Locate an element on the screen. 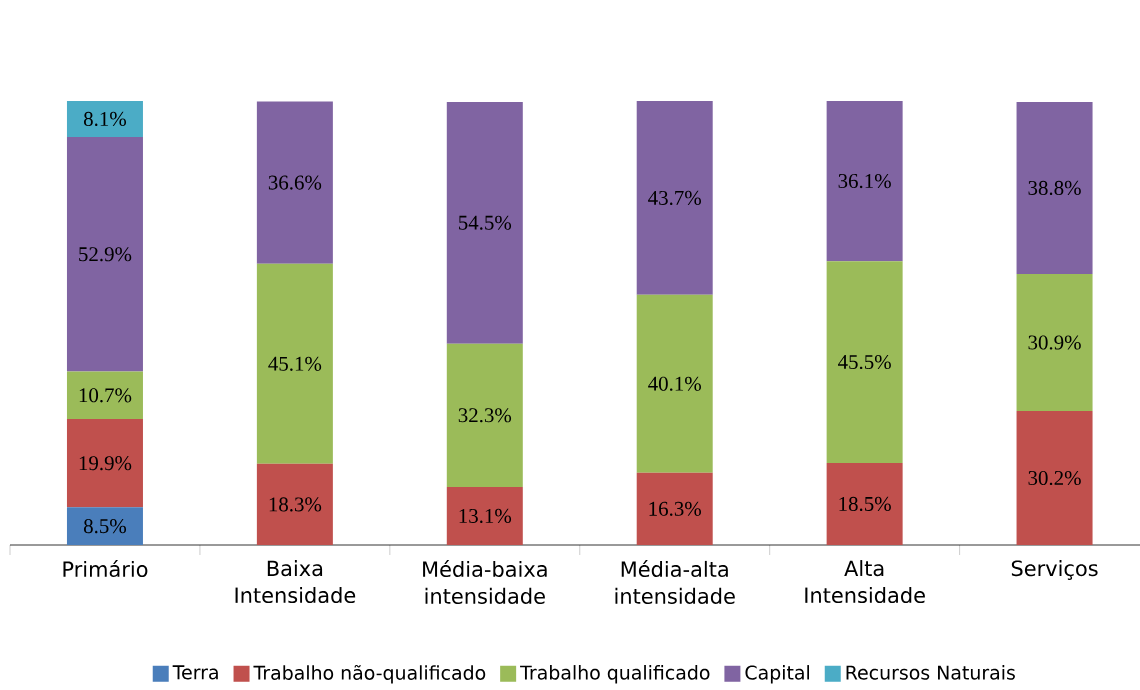 The height and width of the screenshot is (690, 1140). data-label: 10.7% is located at coordinates (105, 395).